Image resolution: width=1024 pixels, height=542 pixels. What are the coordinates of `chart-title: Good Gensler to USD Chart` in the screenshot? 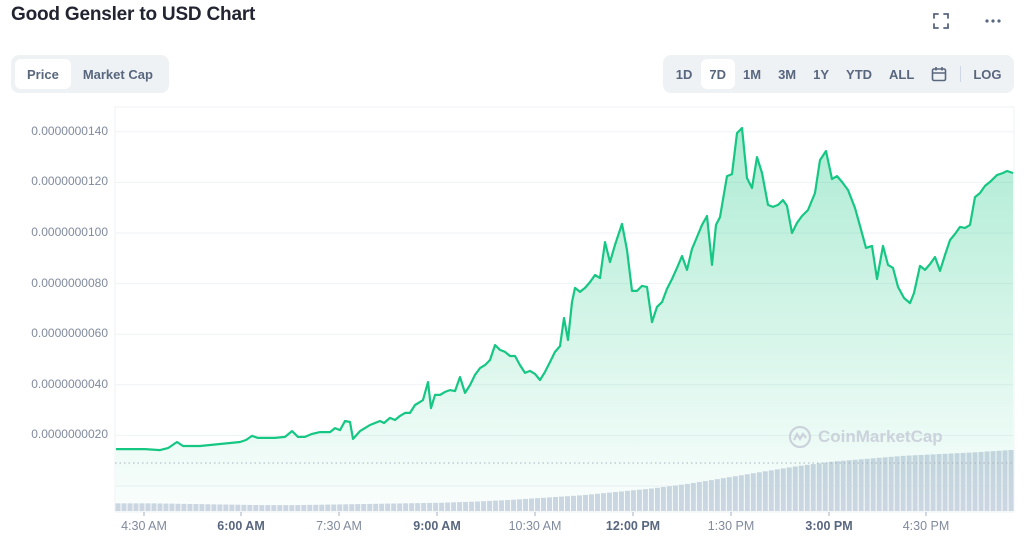 It's located at (133, 14).